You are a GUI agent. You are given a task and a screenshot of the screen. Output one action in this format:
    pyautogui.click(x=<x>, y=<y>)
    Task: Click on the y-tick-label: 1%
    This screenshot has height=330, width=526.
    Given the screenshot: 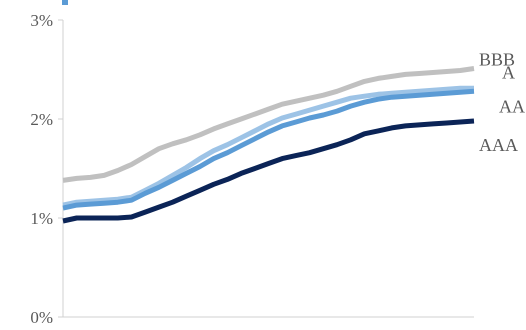 What is the action you would take?
    pyautogui.click(x=41, y=218)
    